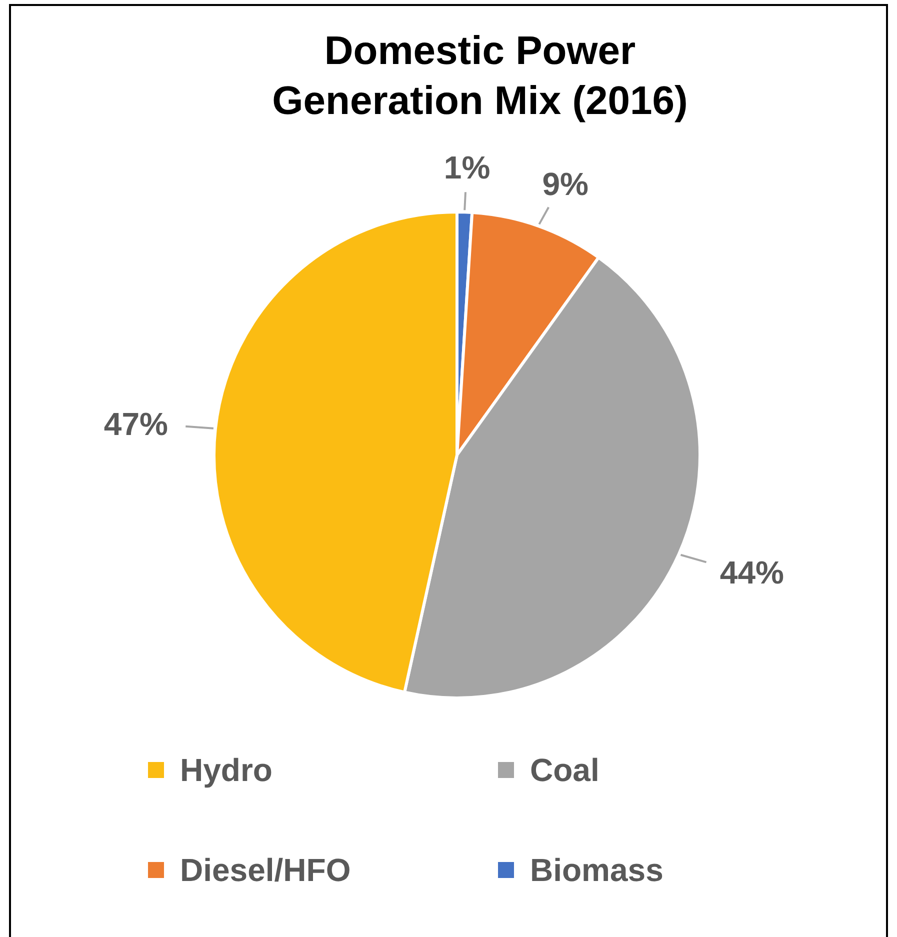 This screenshot has height=937, width=897. I want to click on legend-label: Coal, so click(565, 770).